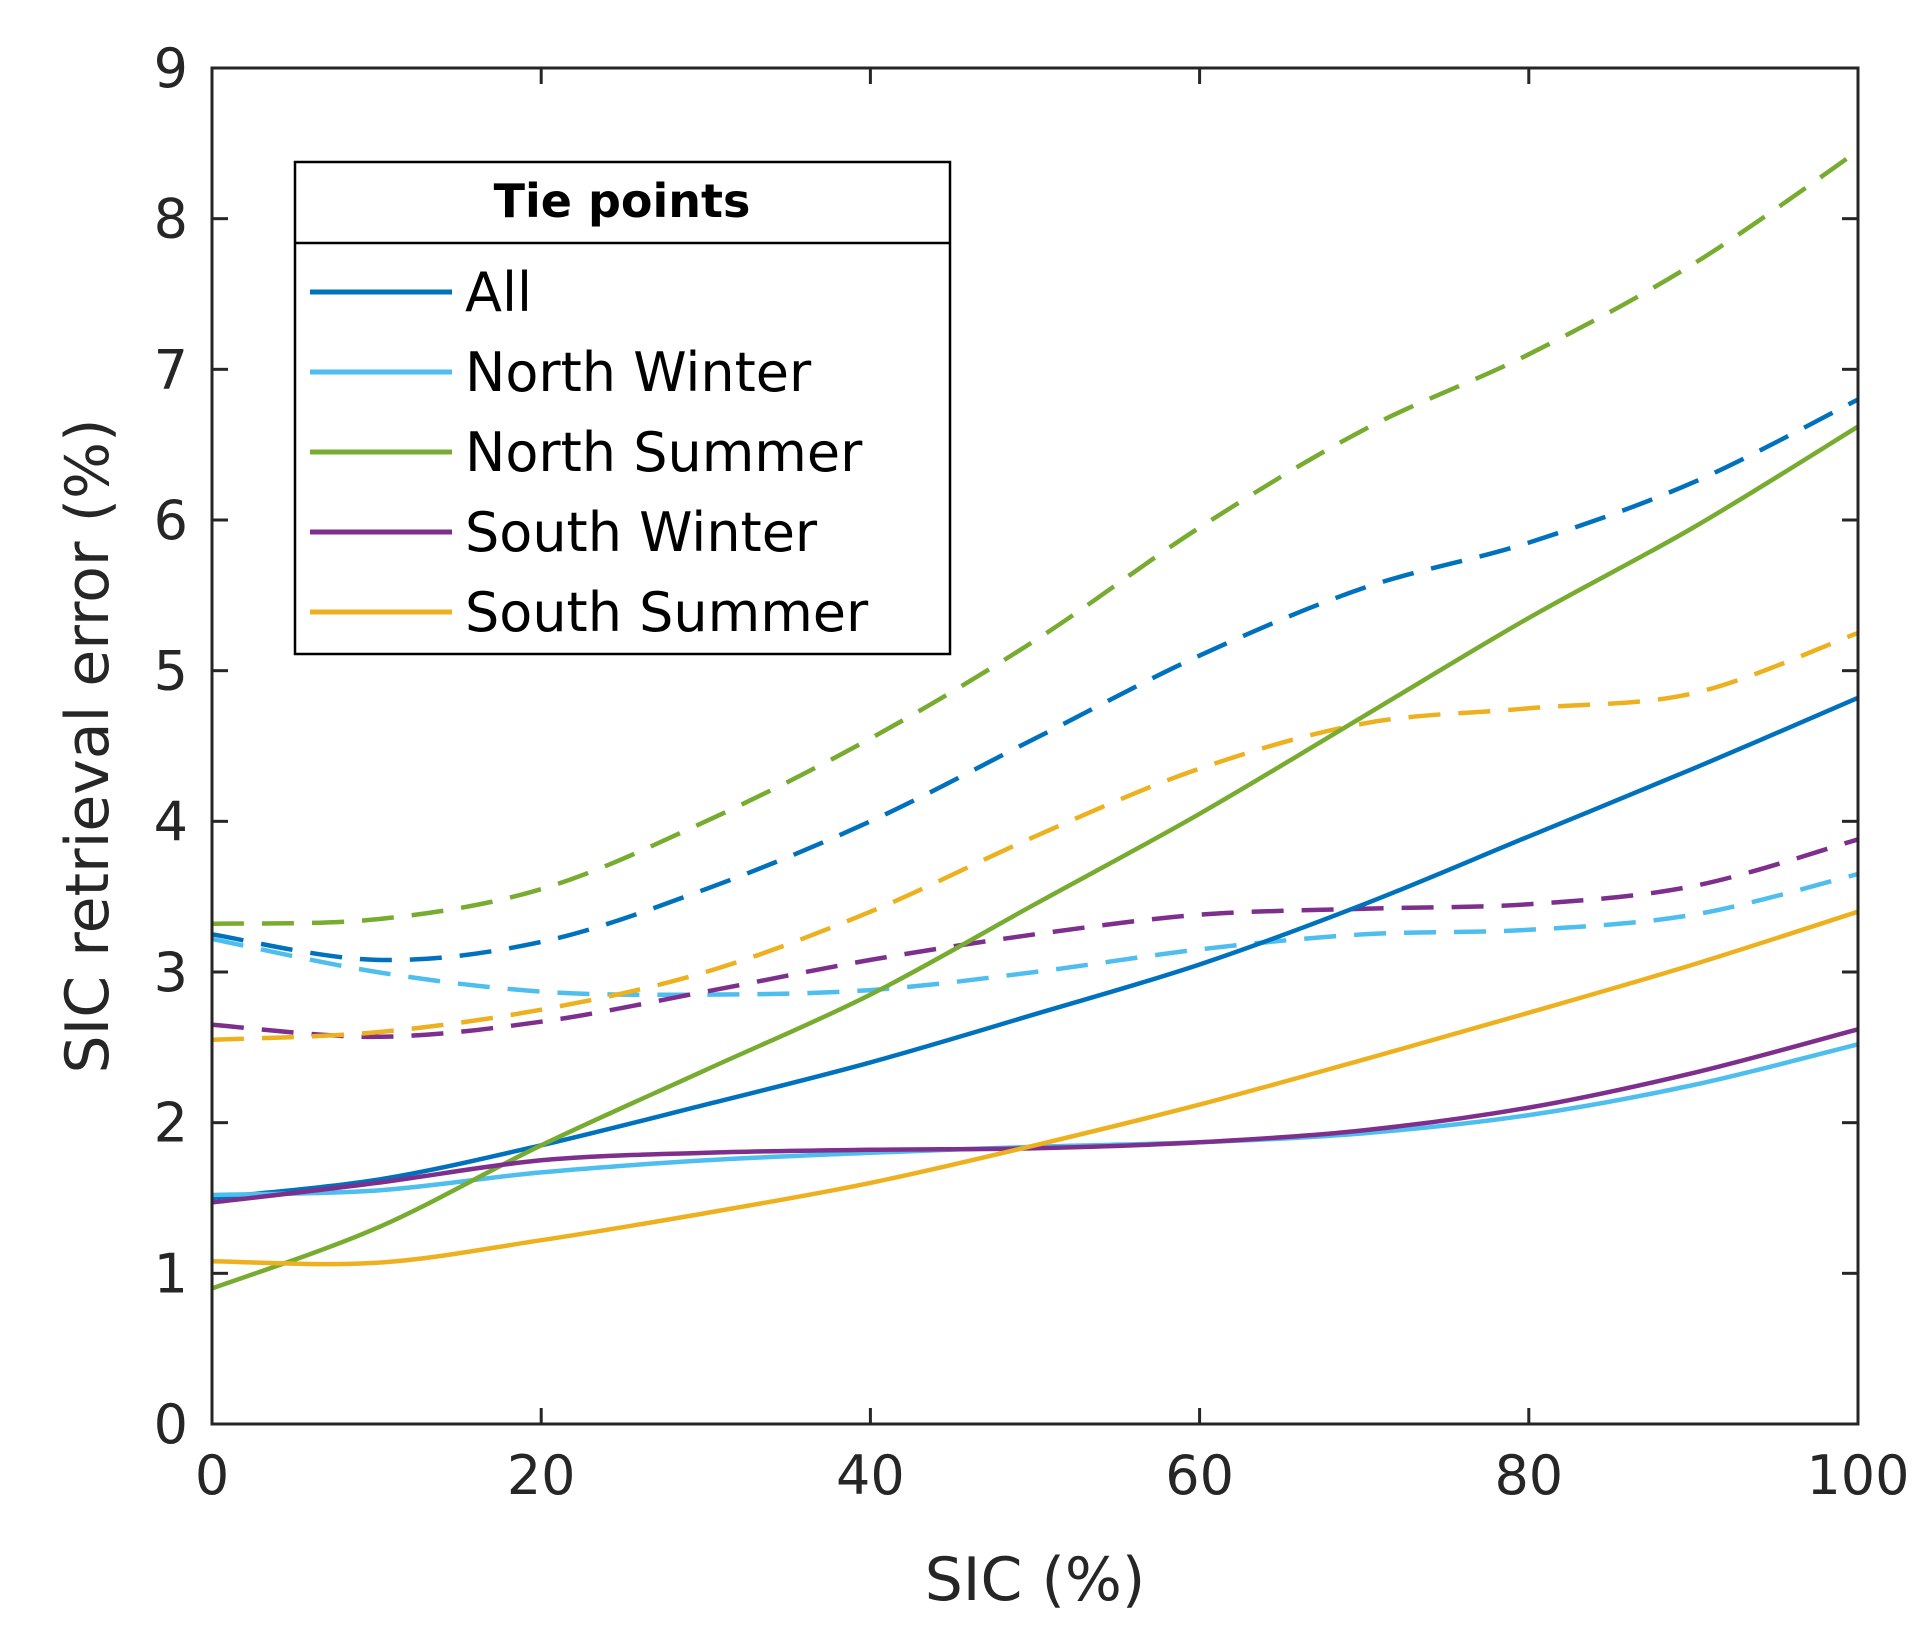  Describe the element at coordinates (664, 452) in the screenshot. I see `legend-label: North Summer` at that location.